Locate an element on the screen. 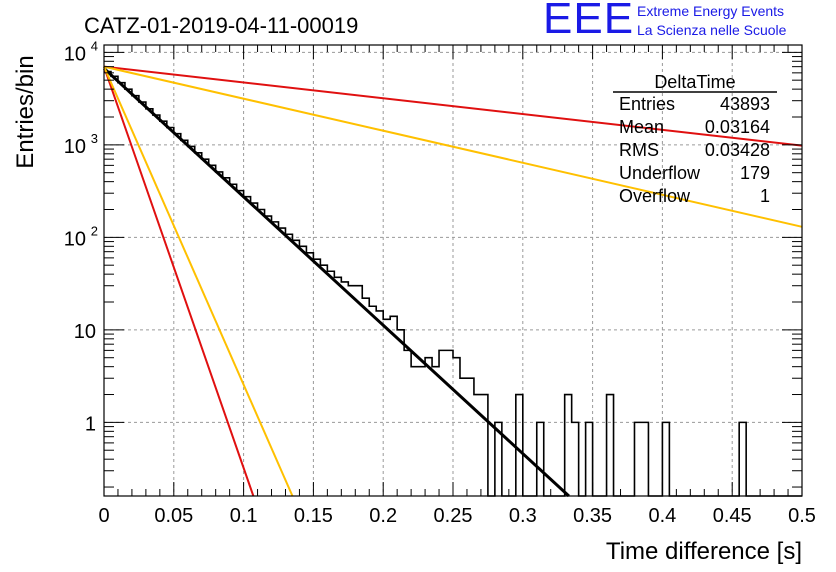 The height and width of the screenshot is (572, 836). stats-row-label: RMS is located at coordinates (639, 150).